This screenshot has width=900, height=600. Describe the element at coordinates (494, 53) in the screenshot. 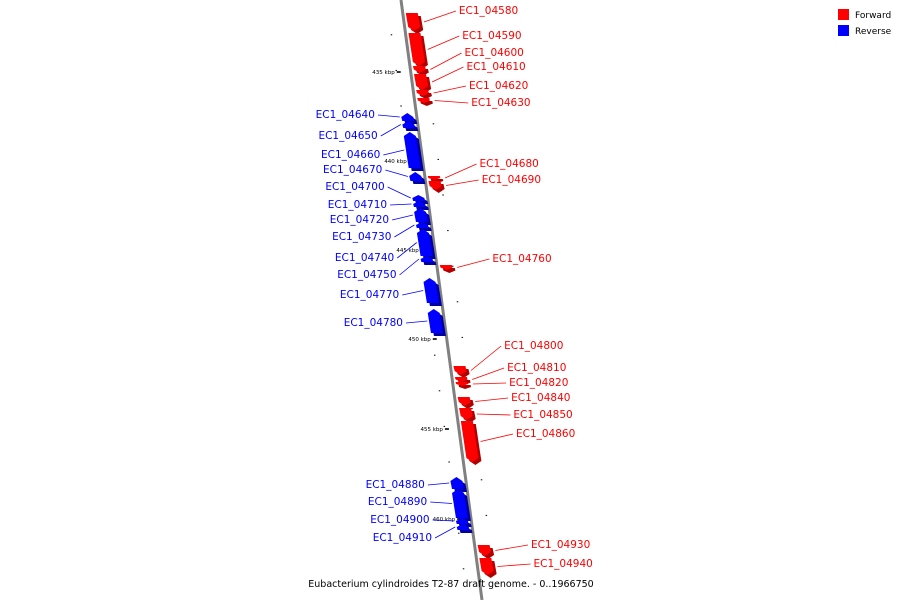

I see `gene-label-ec1-04600: EC1_04600` at that location.